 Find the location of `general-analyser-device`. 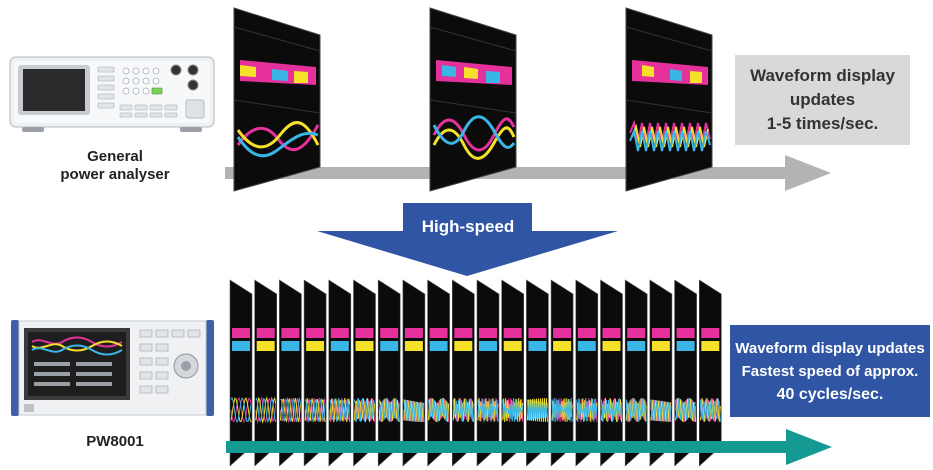

general-analyser-device is located at coordinates (112, 94).